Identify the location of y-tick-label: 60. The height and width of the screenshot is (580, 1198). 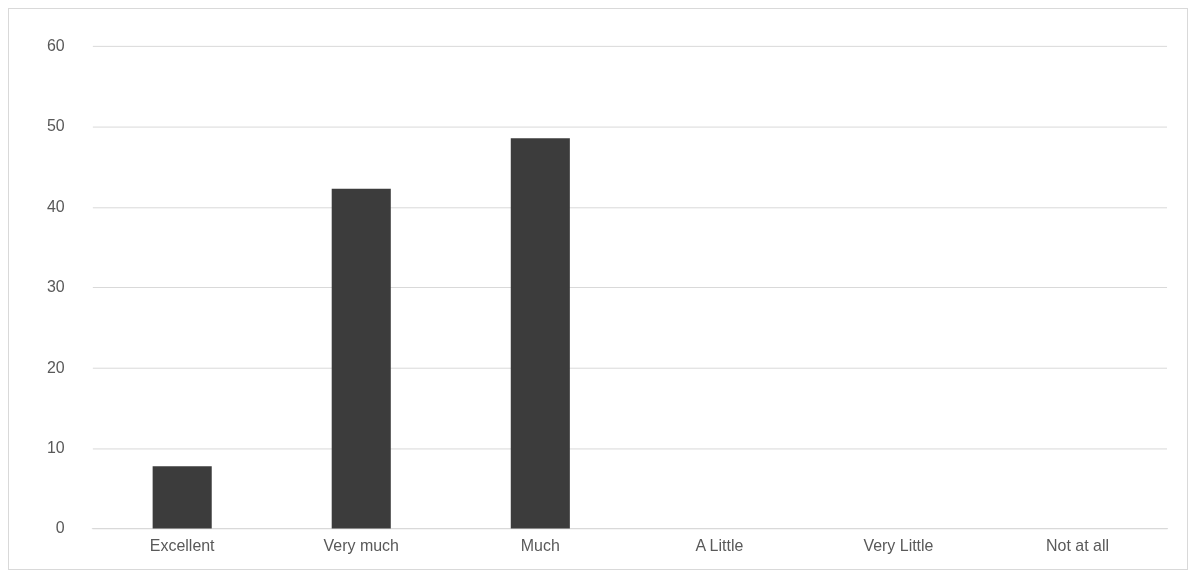
(55, 45).